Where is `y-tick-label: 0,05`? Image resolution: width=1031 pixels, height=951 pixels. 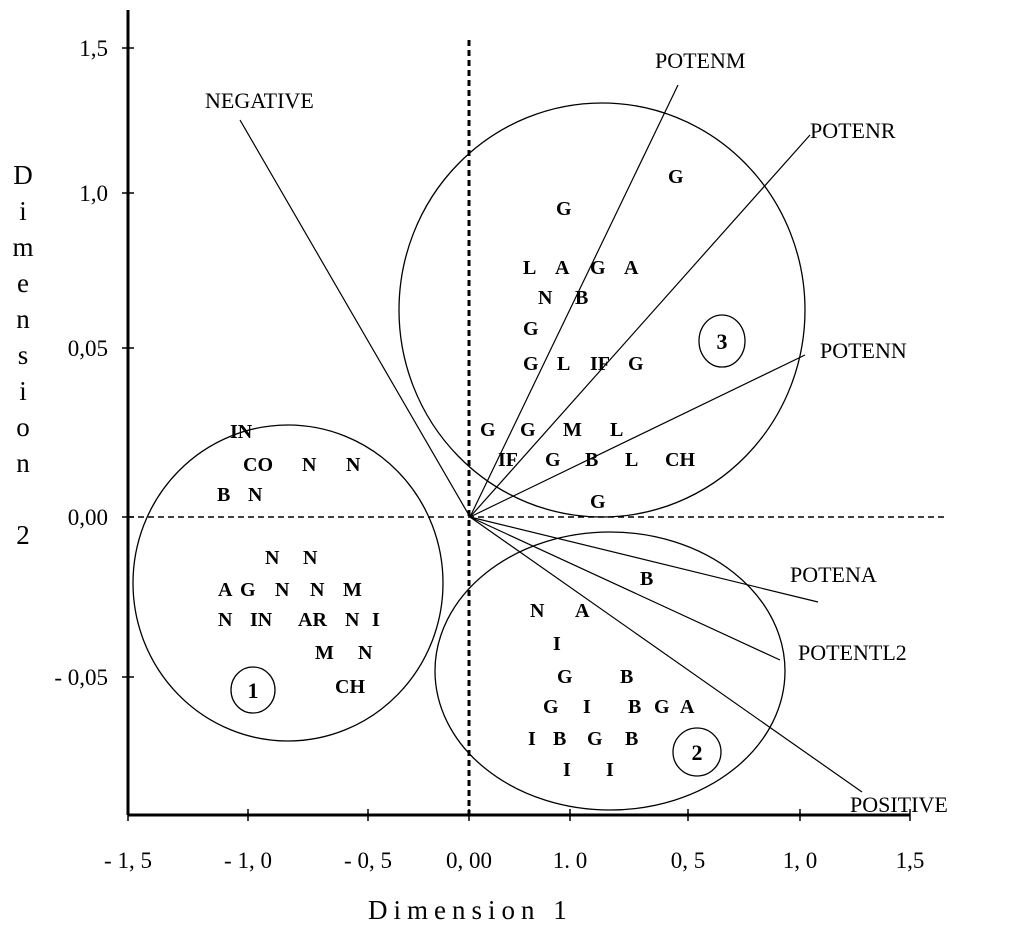 y-tick-label: 0,05 is located at coordinates (88, 348).